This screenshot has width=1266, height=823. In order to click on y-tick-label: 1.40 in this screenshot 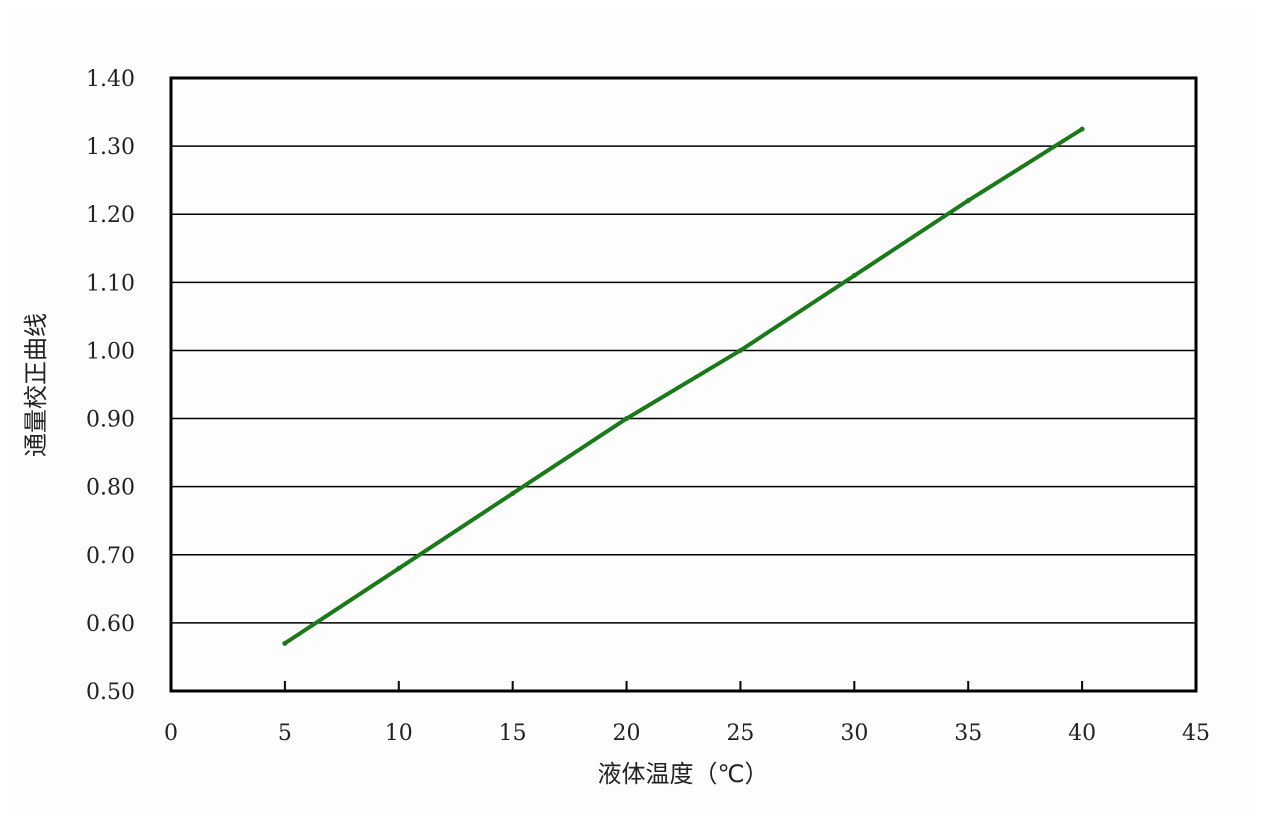, I will do `click(110, 79)`.